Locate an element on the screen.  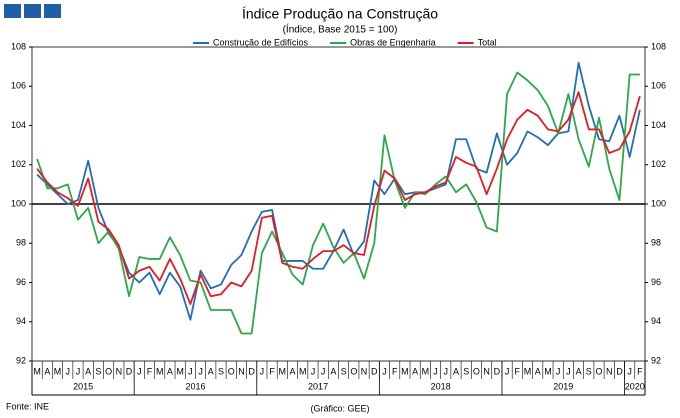
y-tick-label: 106 is located at coordinates (18, 86).